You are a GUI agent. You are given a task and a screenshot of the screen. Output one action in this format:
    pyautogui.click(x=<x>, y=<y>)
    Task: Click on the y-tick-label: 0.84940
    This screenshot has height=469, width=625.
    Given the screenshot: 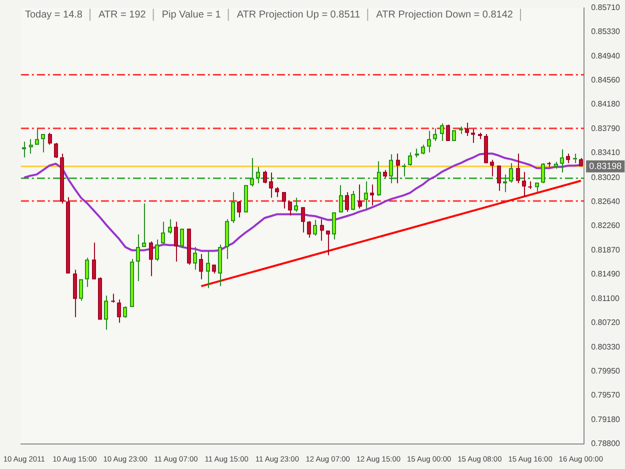 What is the action you would take?
    pyautogui.click(x=606, y=56)
    